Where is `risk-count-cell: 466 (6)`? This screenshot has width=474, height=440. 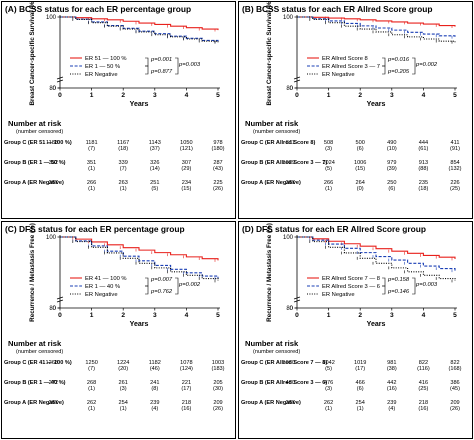 risk-count-cell: 466 (6) is located at coordinates (360, 386).